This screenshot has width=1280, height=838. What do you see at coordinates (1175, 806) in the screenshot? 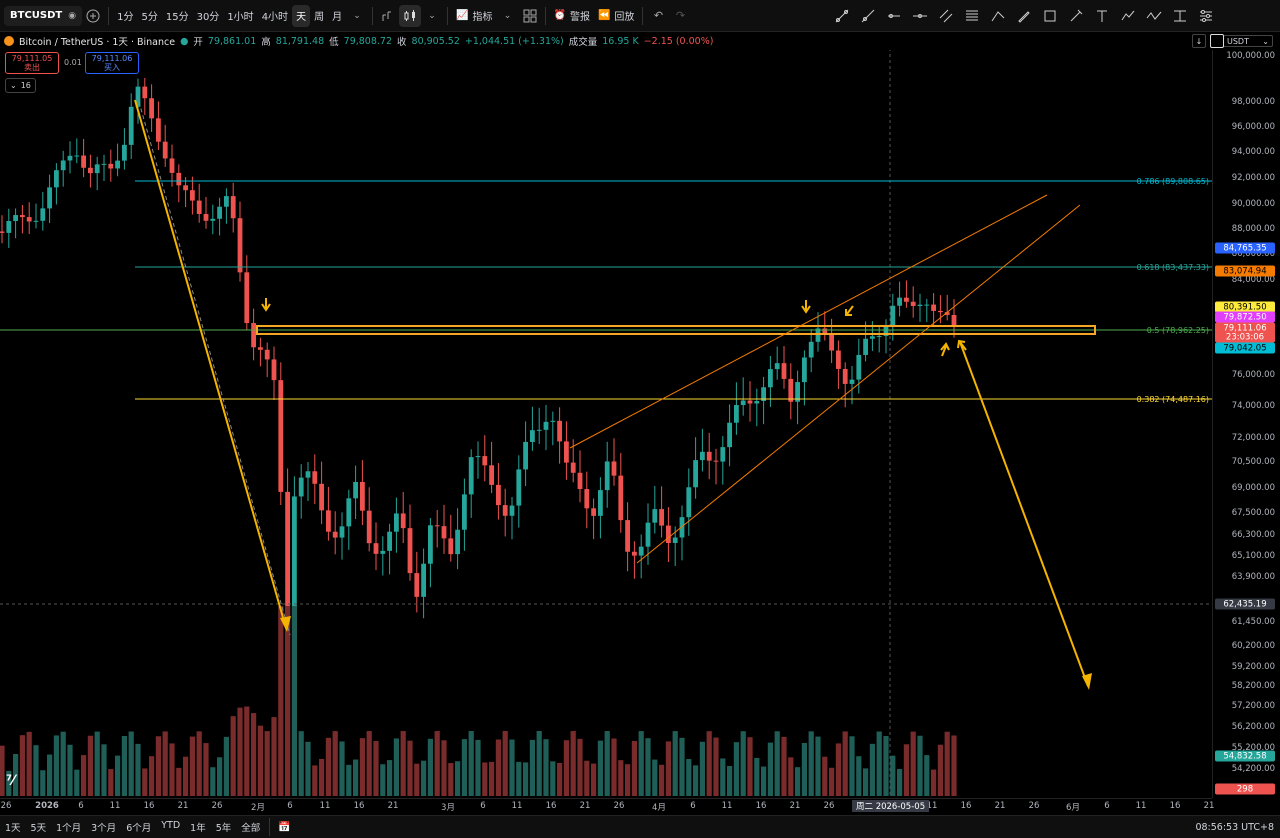
I see `time-tick-label: 16` at bounding box center [1175, 806].